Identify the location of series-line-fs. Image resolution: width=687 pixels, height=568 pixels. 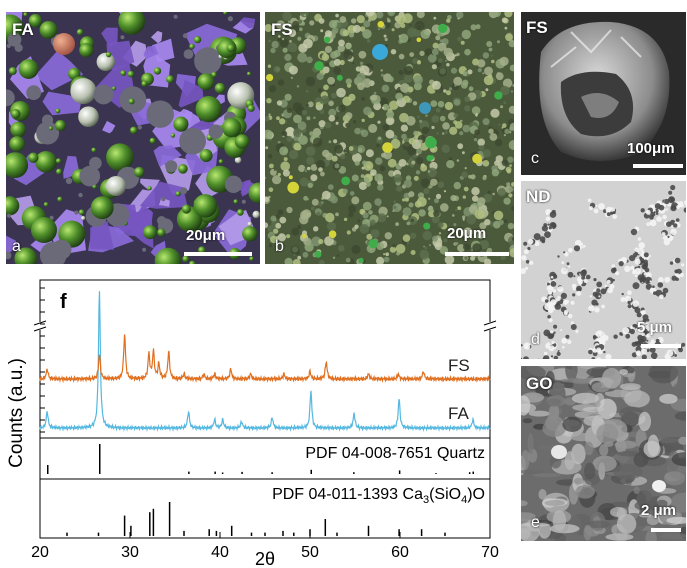
(265, 358).